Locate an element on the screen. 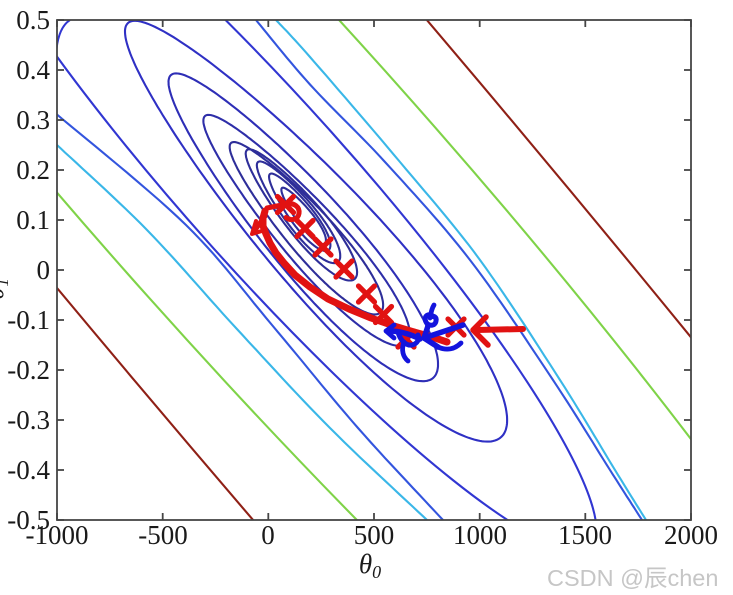  svg-text: -0.1 is located at coordinates (28, 320).